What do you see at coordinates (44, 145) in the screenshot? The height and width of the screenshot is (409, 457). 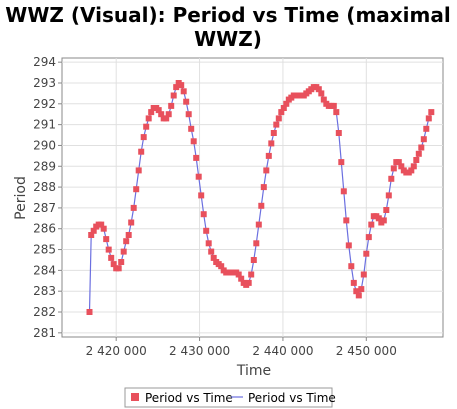 I see `y-tick-label: 290` at bounding box center [44, 145].